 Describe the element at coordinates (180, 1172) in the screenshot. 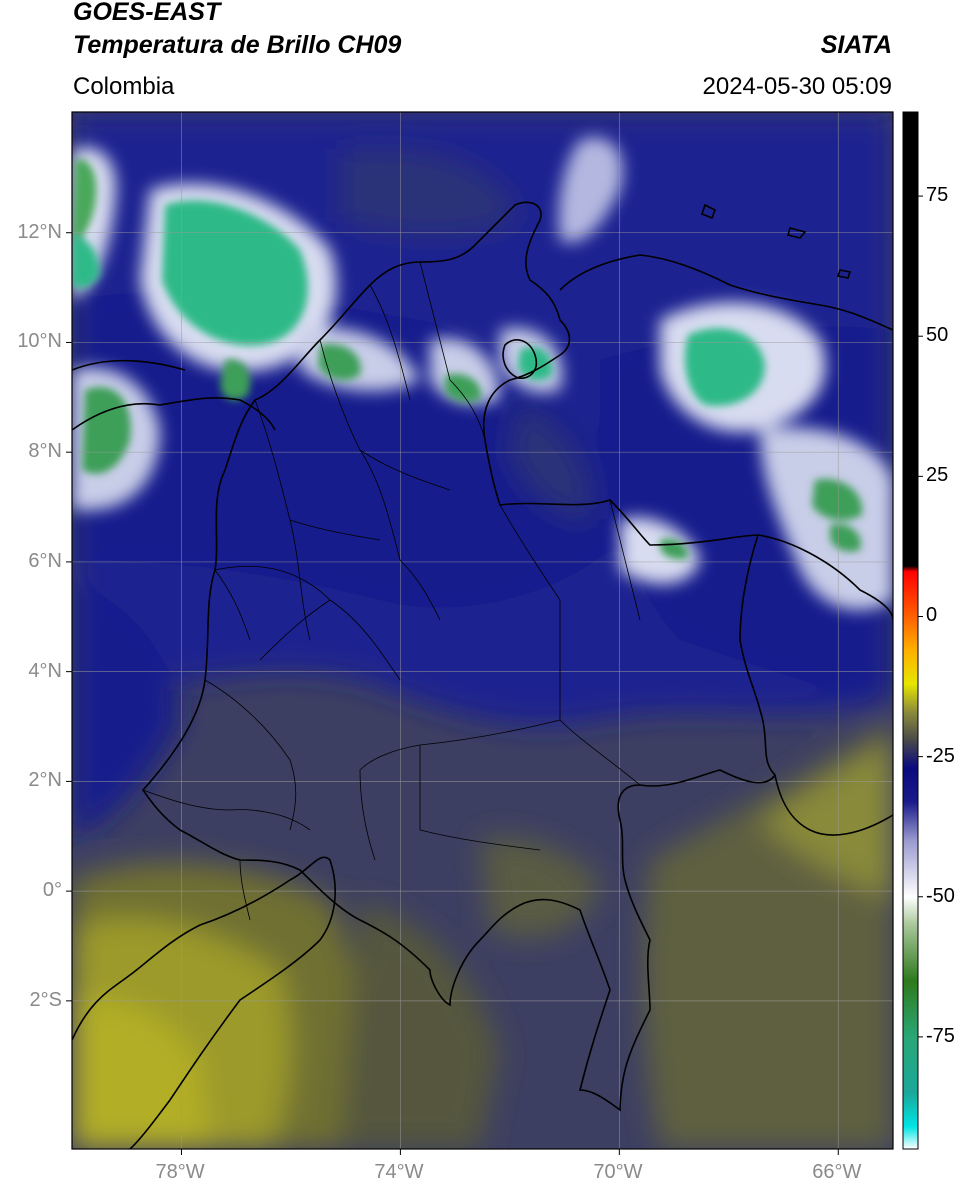

I see `lon-tick-label: 78°W` at that location.